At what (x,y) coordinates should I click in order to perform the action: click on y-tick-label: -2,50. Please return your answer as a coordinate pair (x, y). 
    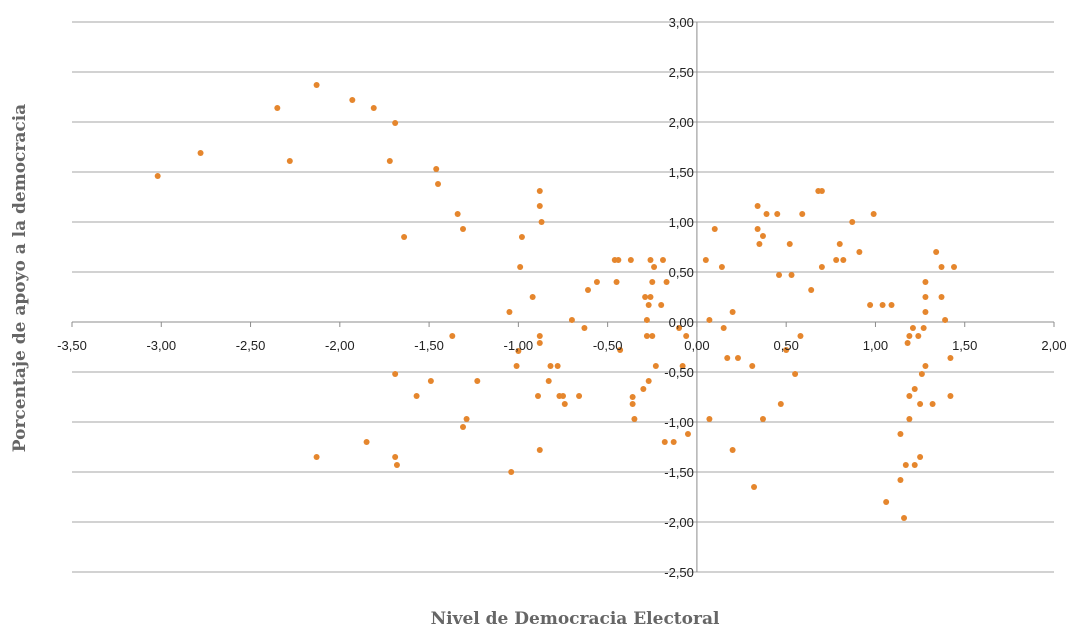
    Looking at the image, I should click on (679, 572).